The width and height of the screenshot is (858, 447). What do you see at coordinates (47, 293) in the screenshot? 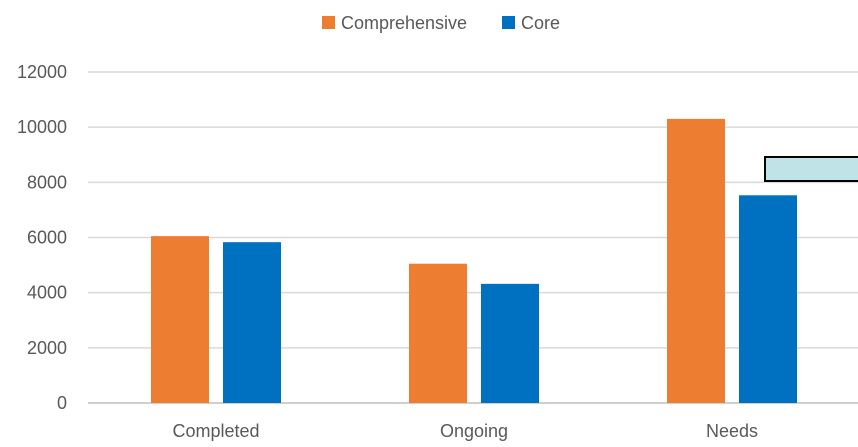
I see `y-tick-label: 4000` at bounding box center [47, 293].